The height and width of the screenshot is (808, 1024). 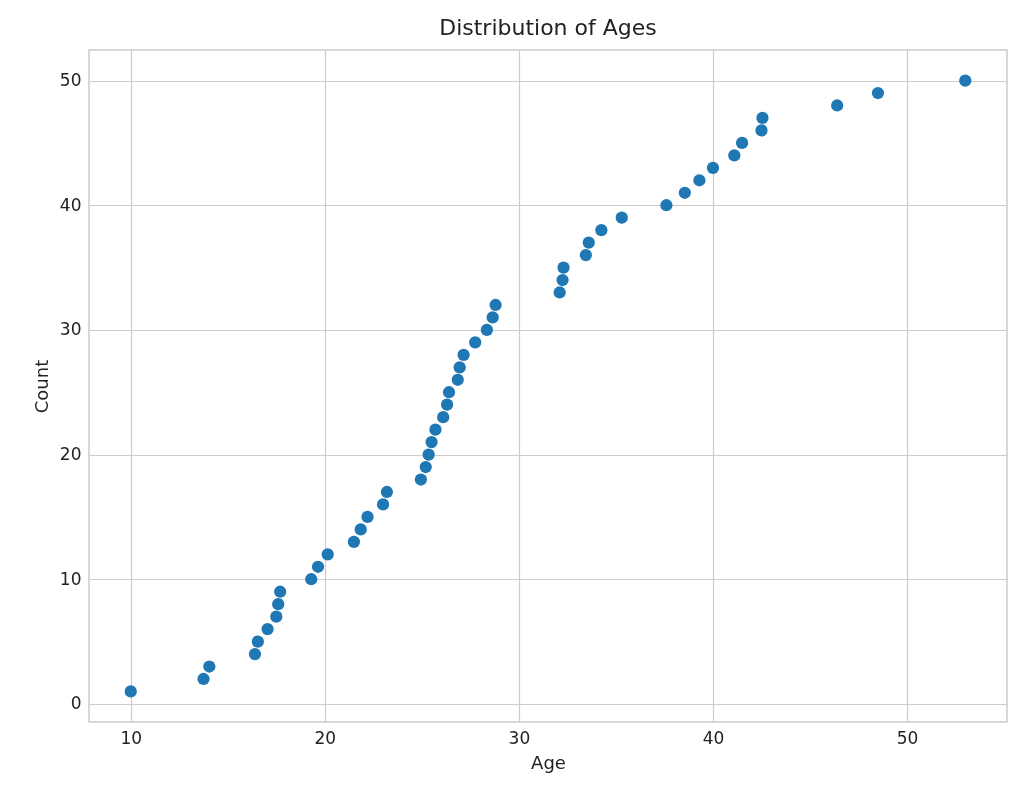 I want to click on y-tick-label: 10, so click(x=70, y=578).